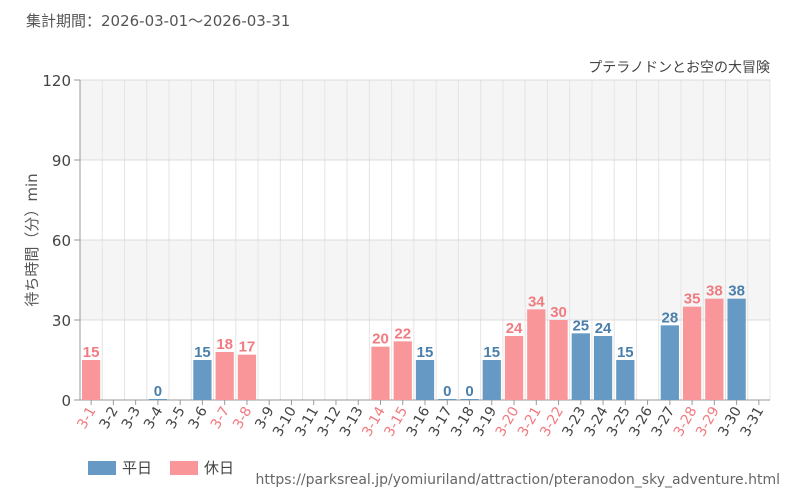  Describe the element at coordinates (679, 68) in the screenshot. I see `chart-title: プテラノドンとお空の大冒険` at that location.